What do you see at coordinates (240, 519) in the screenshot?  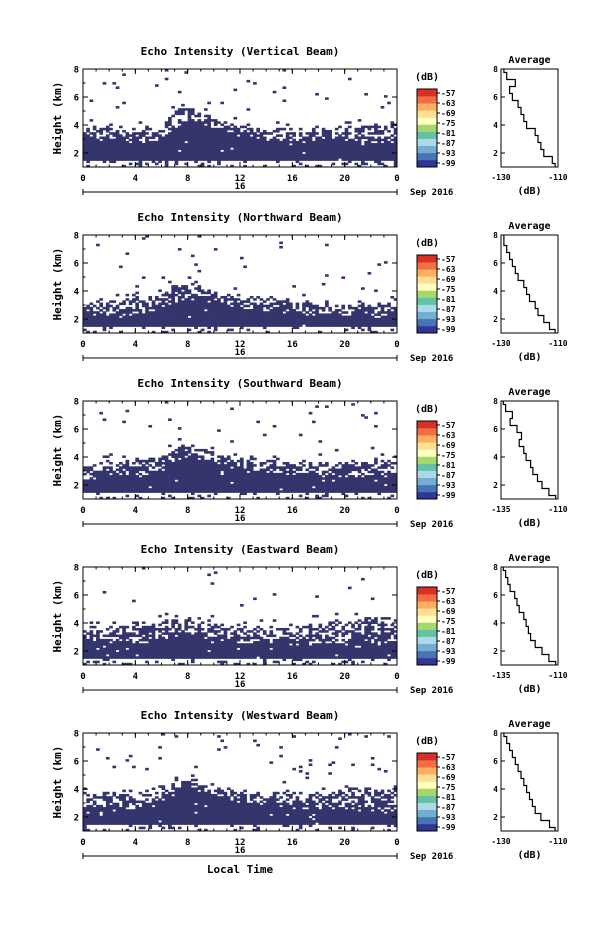 I see `date-label: 16` at bounding box center [240, 519].